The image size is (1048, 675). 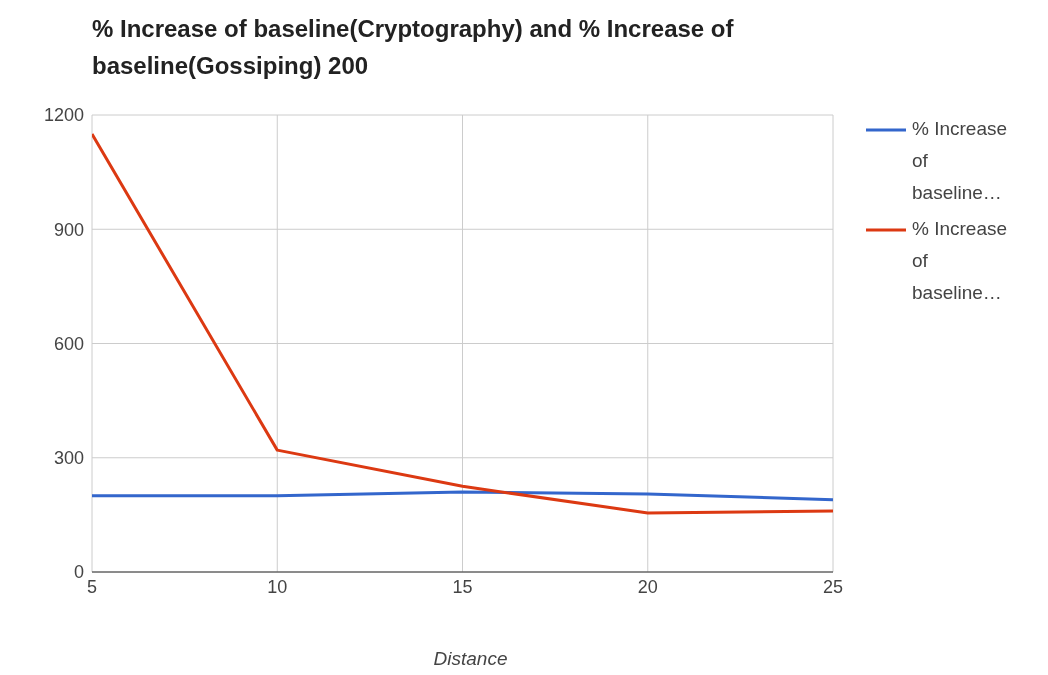 What do you see at coordinates (462, 586) in the screenshot?
I see `x-tick-label: 15` at bounding box center [462, 586].